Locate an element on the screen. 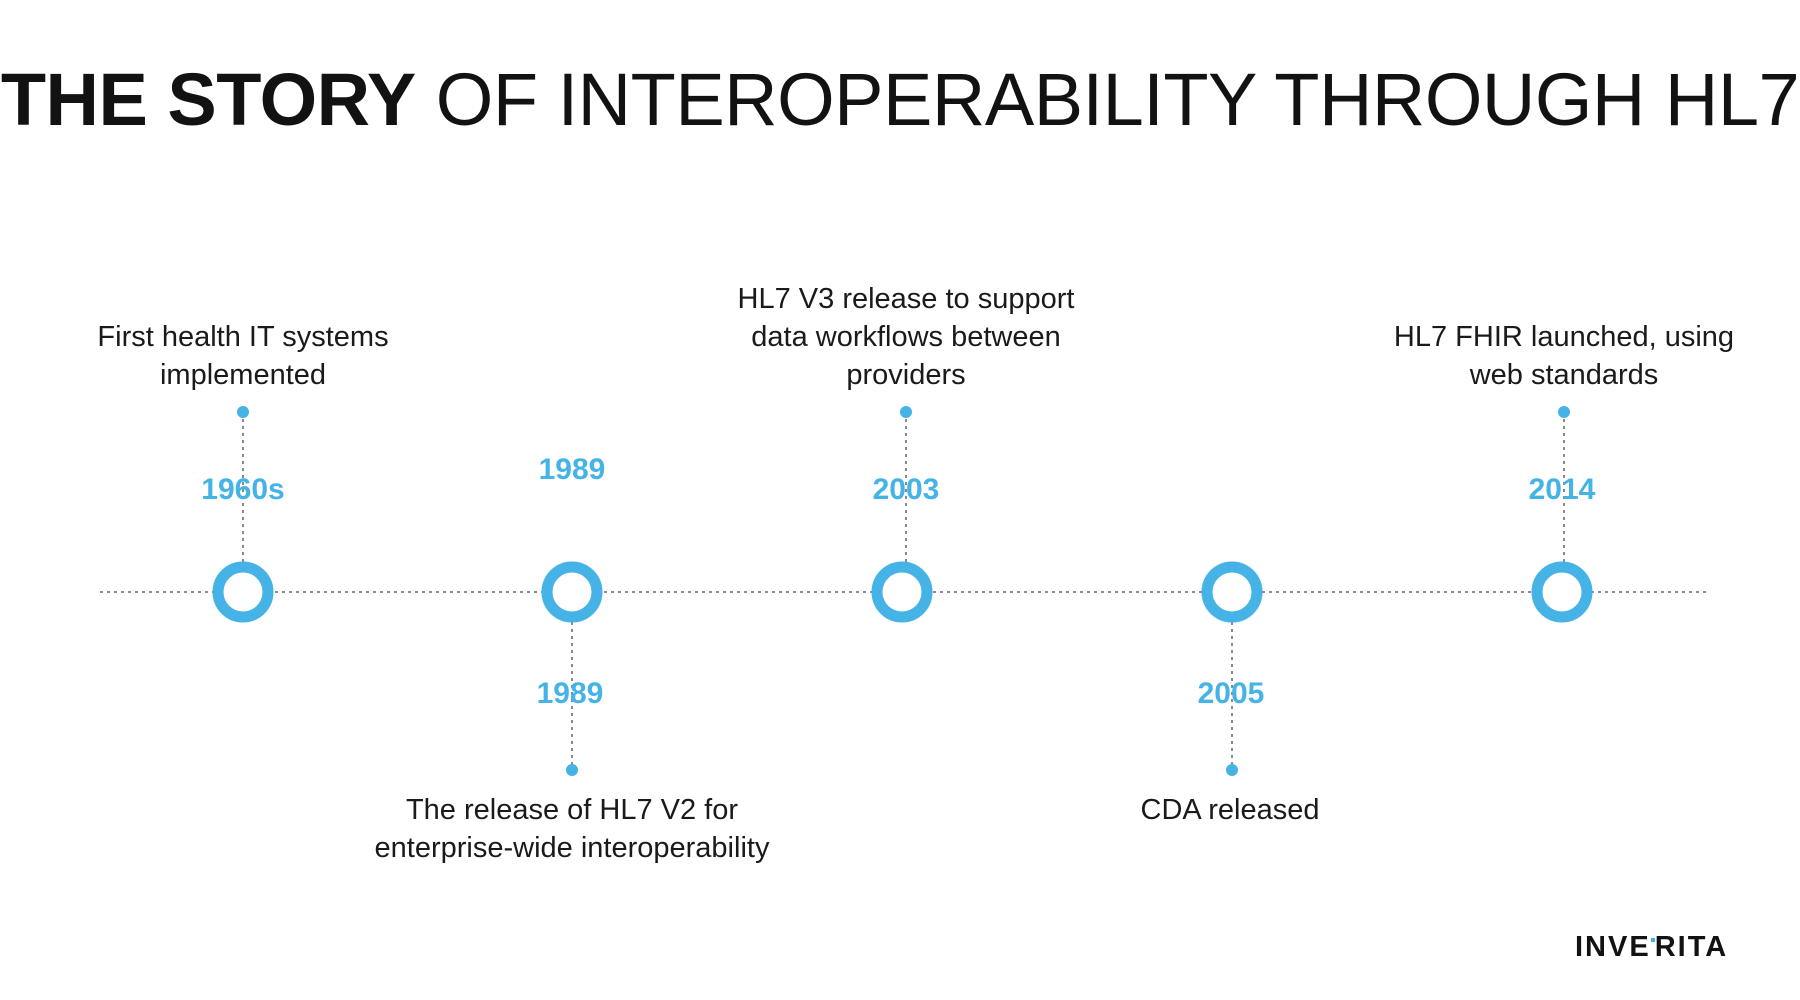 Image resolution: width=1800 pixels, height=1000 pixels. logo-accent-dot is located at coordinates (1652, 940).